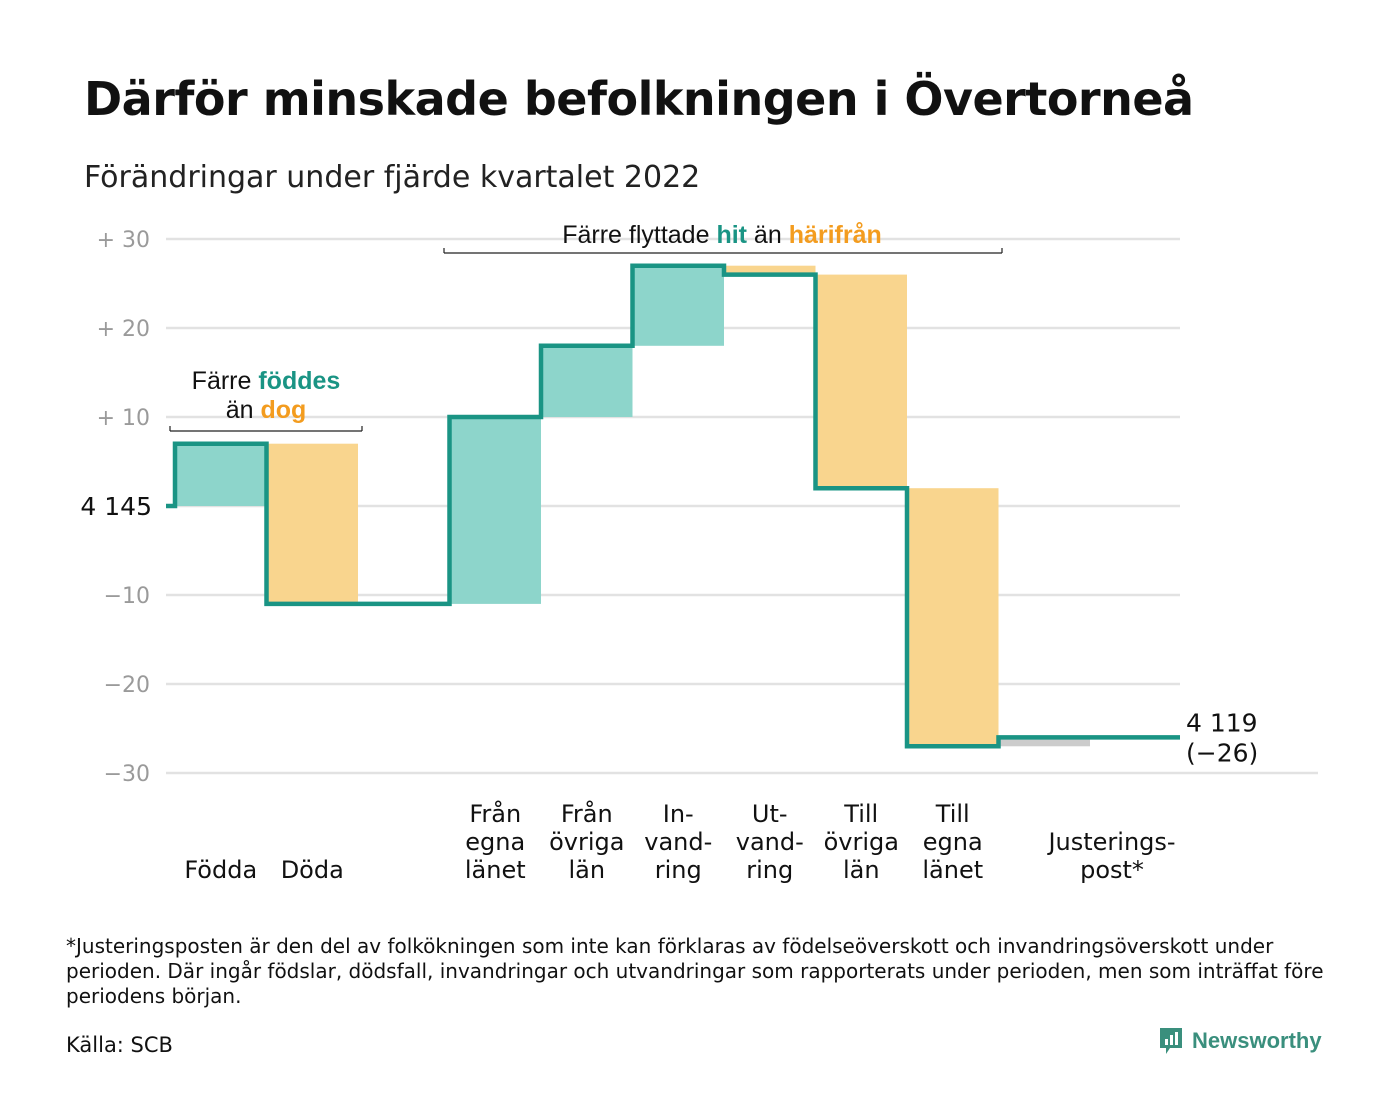  What do you see at coordinates (678, 814) in the screenshot?
I see `x-category-label: In-` at bounding box center [678, 814].